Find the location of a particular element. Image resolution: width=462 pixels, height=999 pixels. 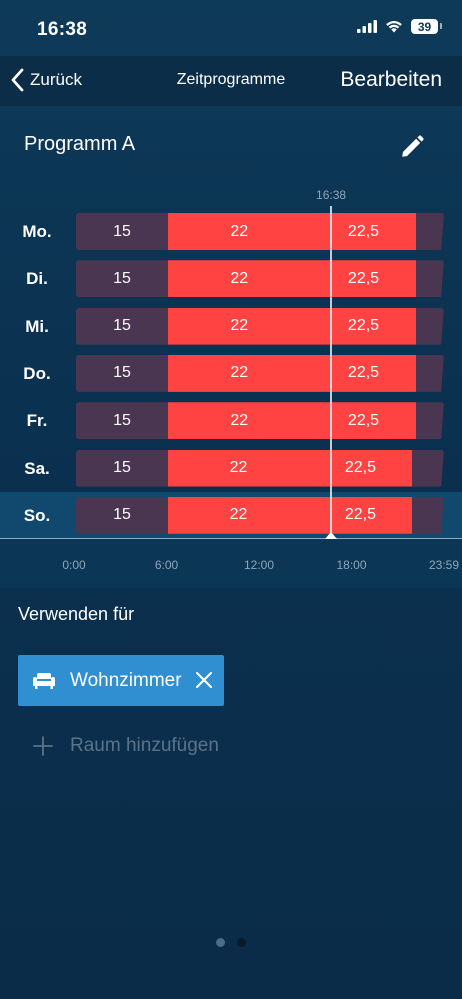

time-axis-tick: 23:59 is located at coordinates (444, 565).